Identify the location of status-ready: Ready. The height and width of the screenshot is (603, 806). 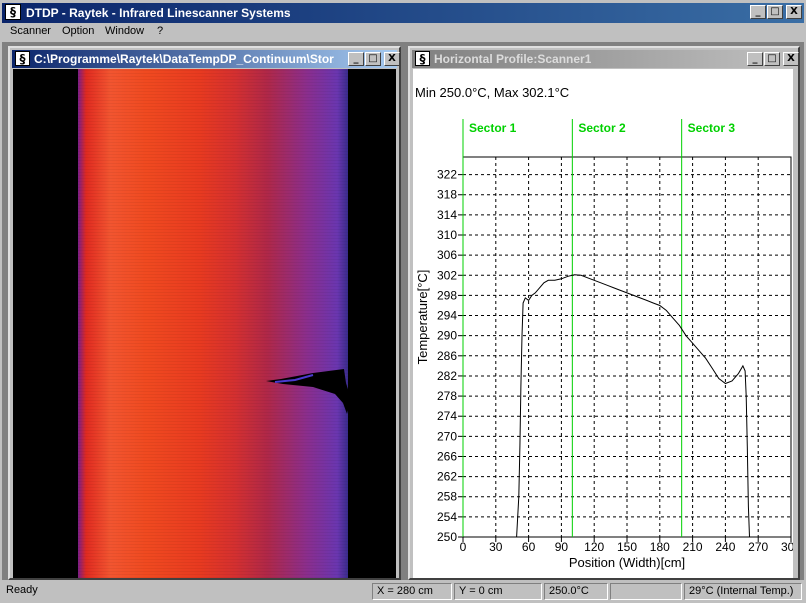
(22, 590).